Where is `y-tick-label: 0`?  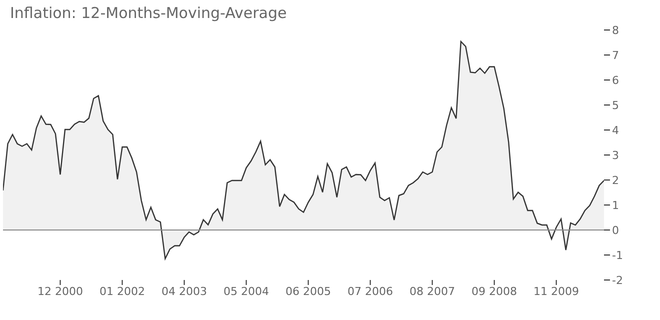 y-tick-label: 0 is located at coordinates (615, 230).